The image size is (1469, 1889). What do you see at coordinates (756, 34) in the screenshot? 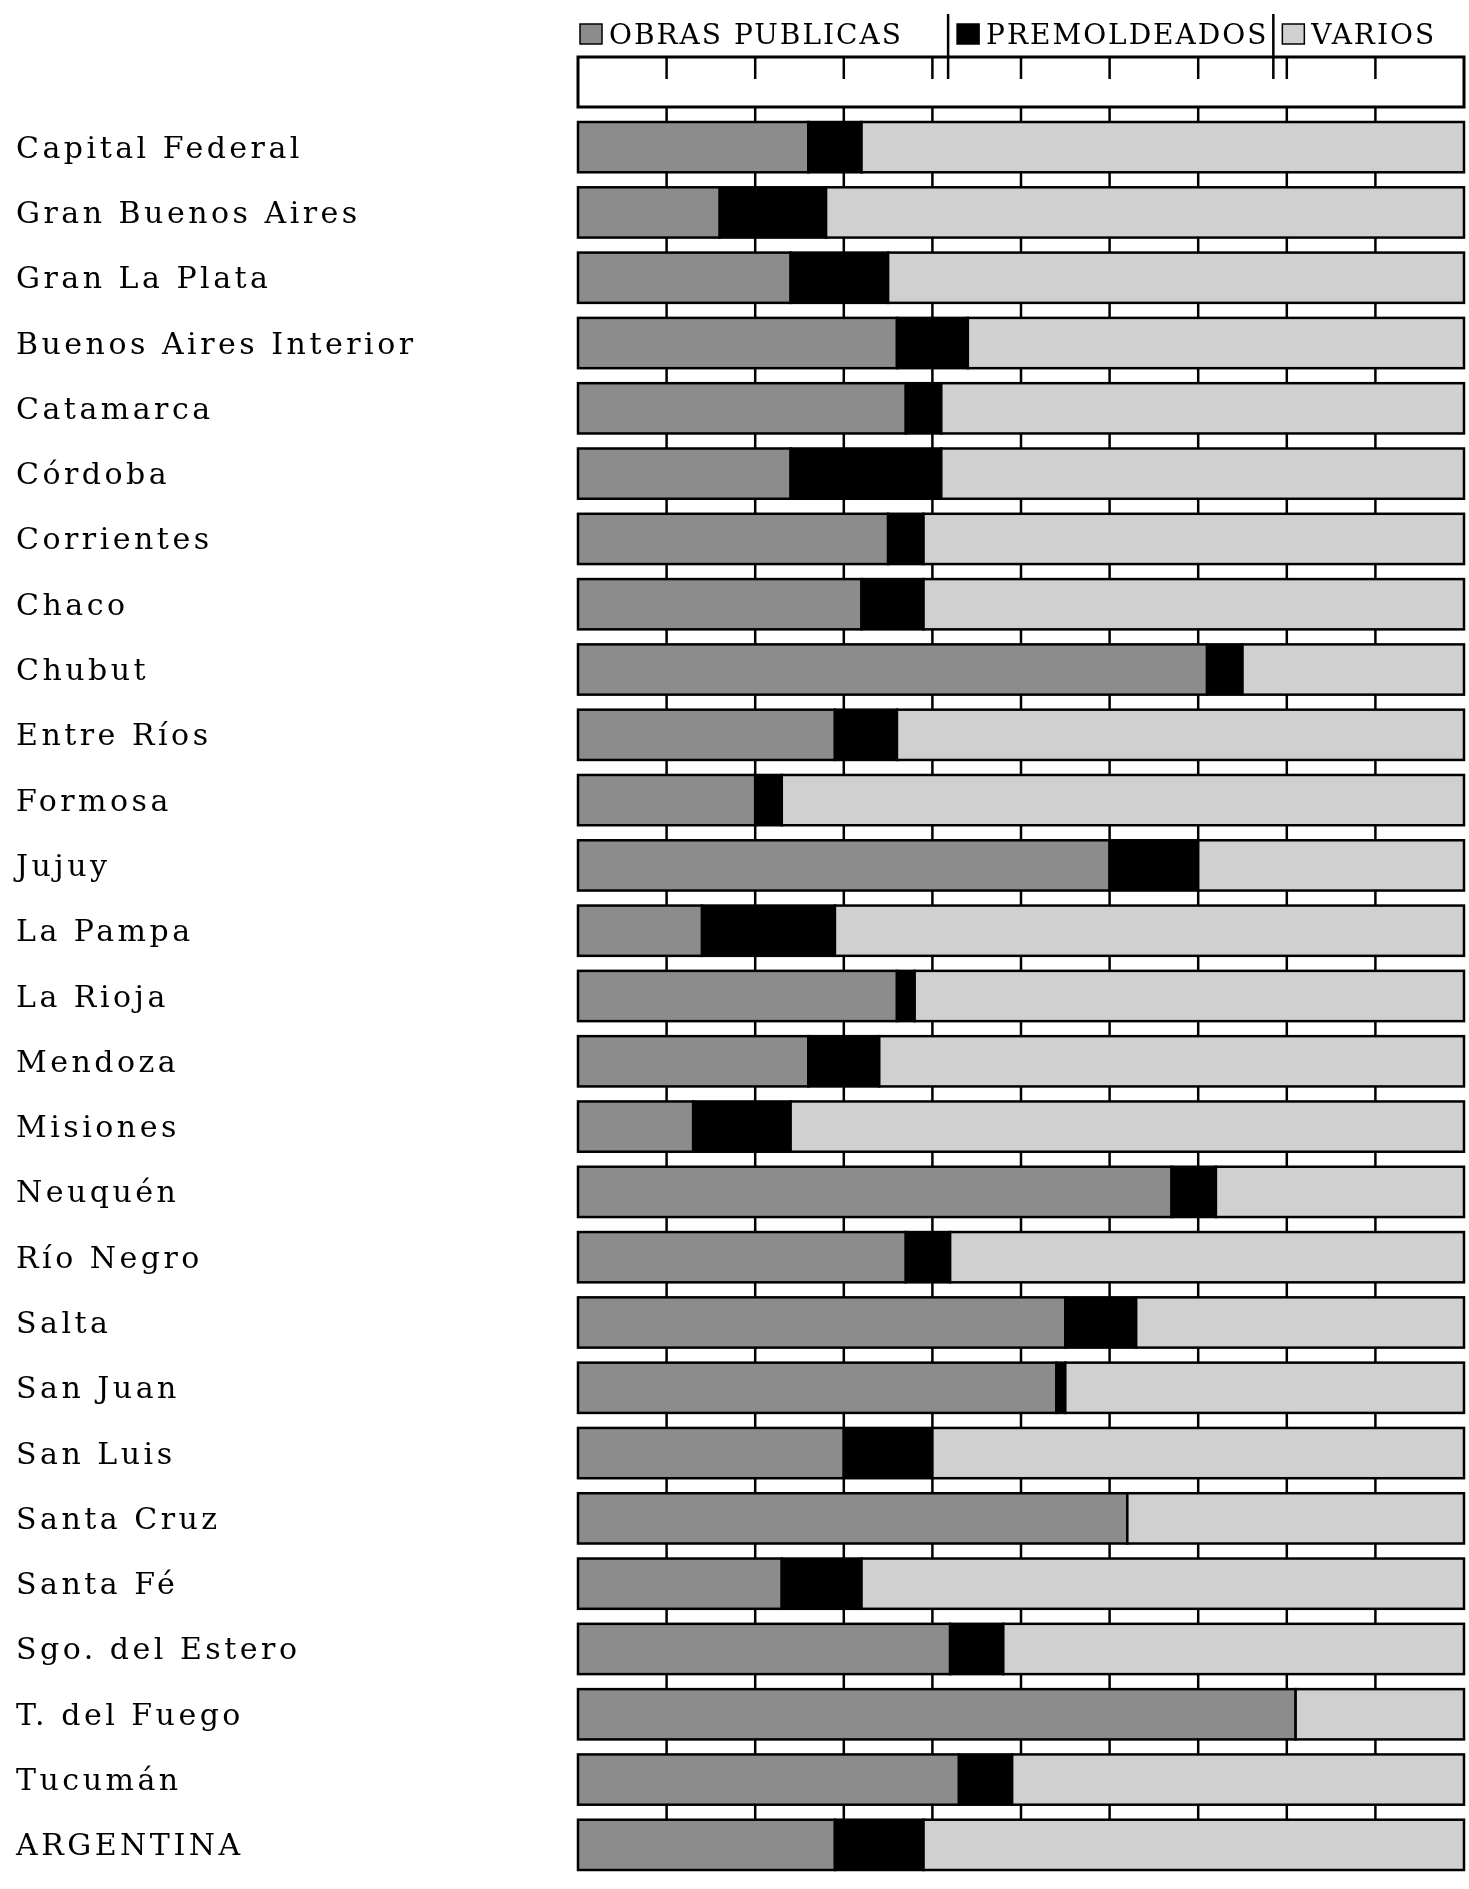
I see `legend-label: OBRAS PUBLICAS` at bounding box center [756, 34].